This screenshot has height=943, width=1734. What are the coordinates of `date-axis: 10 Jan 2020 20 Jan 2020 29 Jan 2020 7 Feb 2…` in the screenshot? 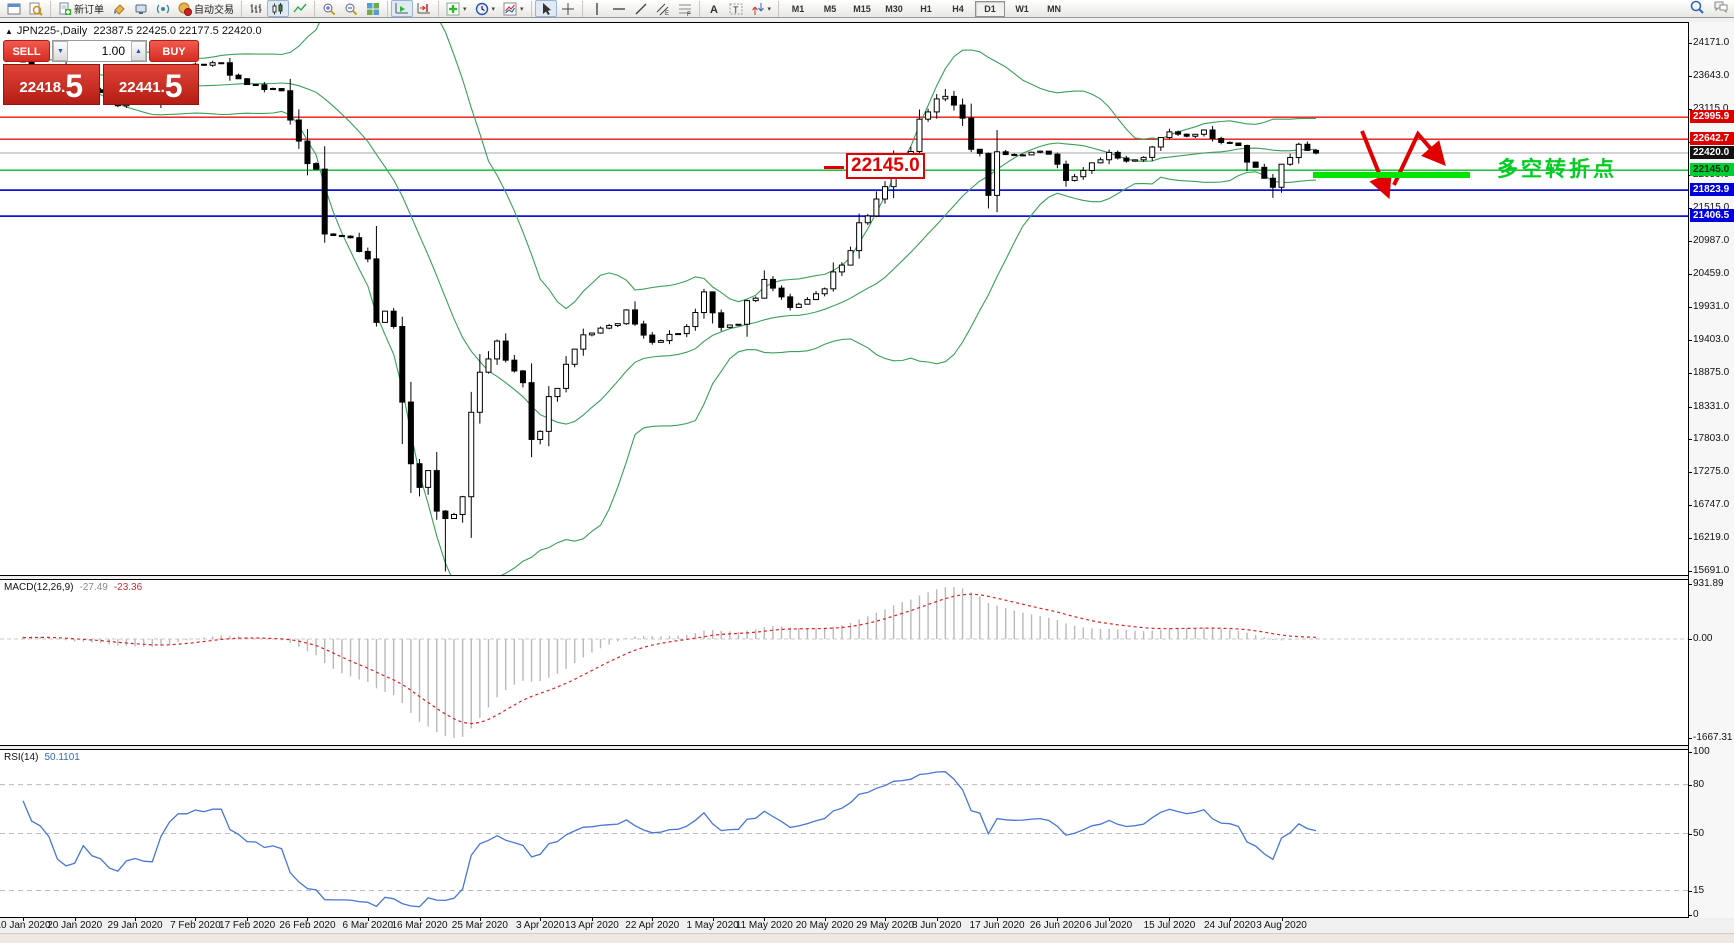 It's located at (844, 925).